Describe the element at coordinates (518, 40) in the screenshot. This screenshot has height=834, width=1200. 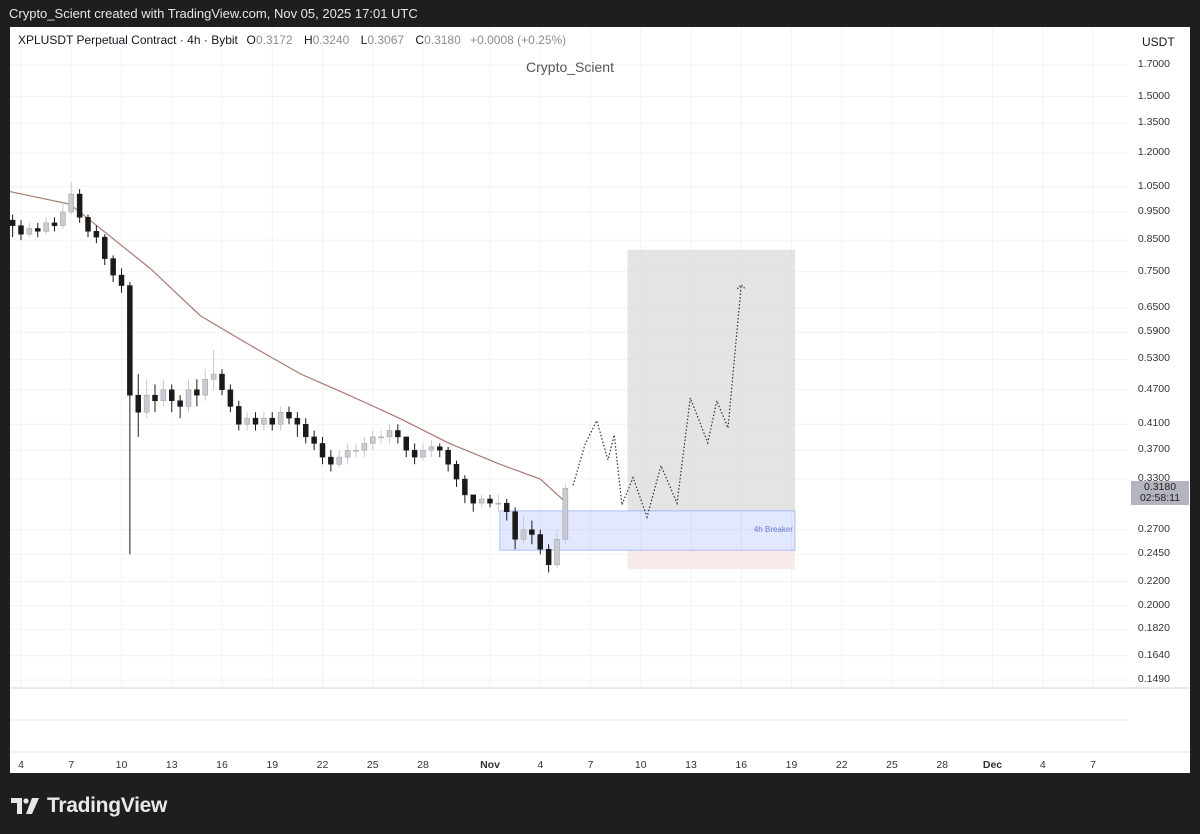
I see `change-value: +0.0008 (+0.25%)` at that location.